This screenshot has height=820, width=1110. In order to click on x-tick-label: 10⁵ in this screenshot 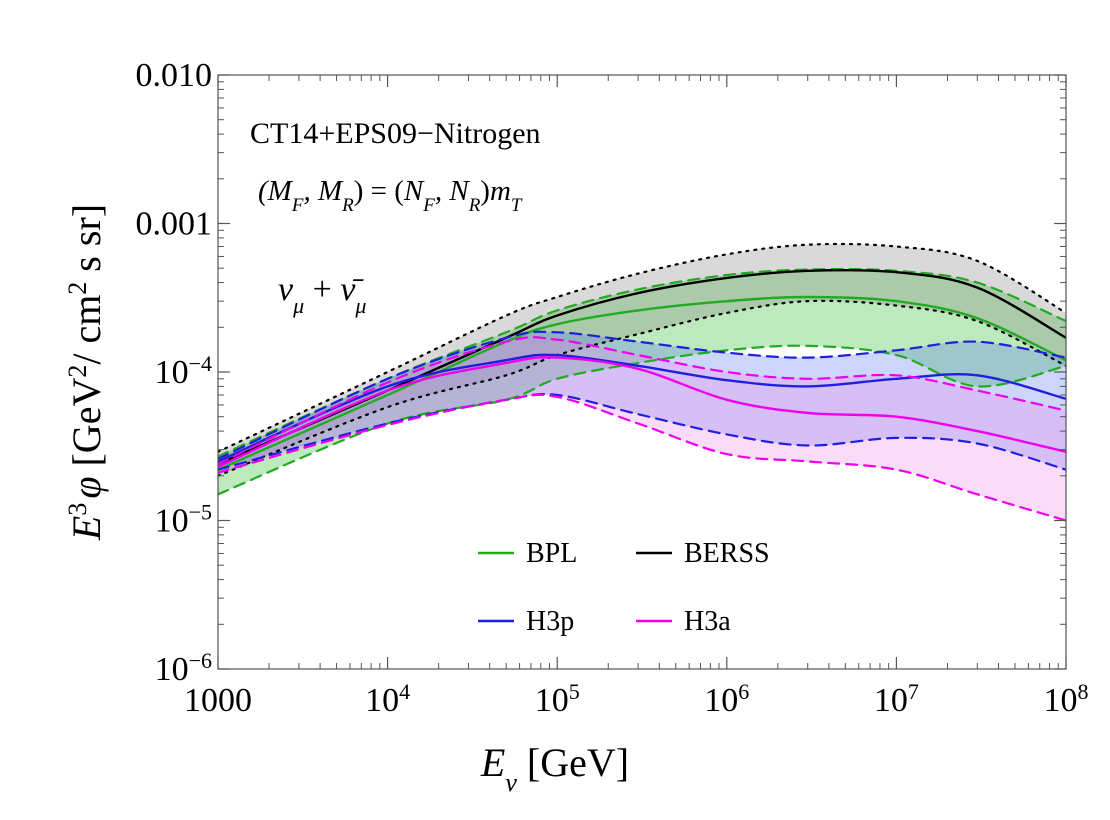, I will do `click(557, 699)`.